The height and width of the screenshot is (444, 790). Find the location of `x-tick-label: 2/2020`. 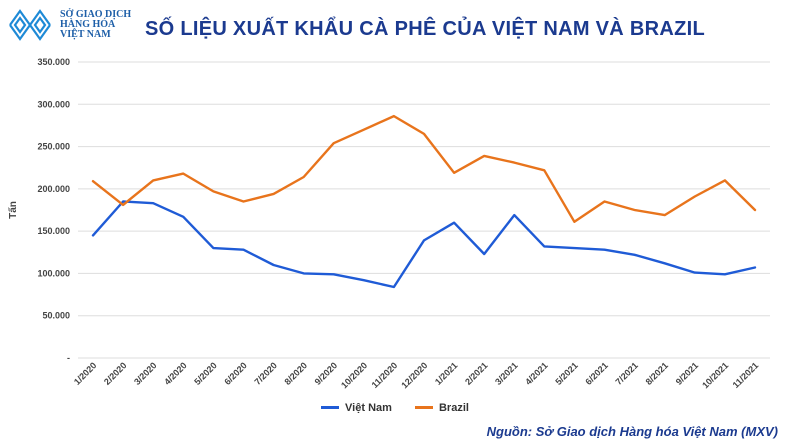

x-tick-label: 2/2020 is located at coordinates (115, 373).